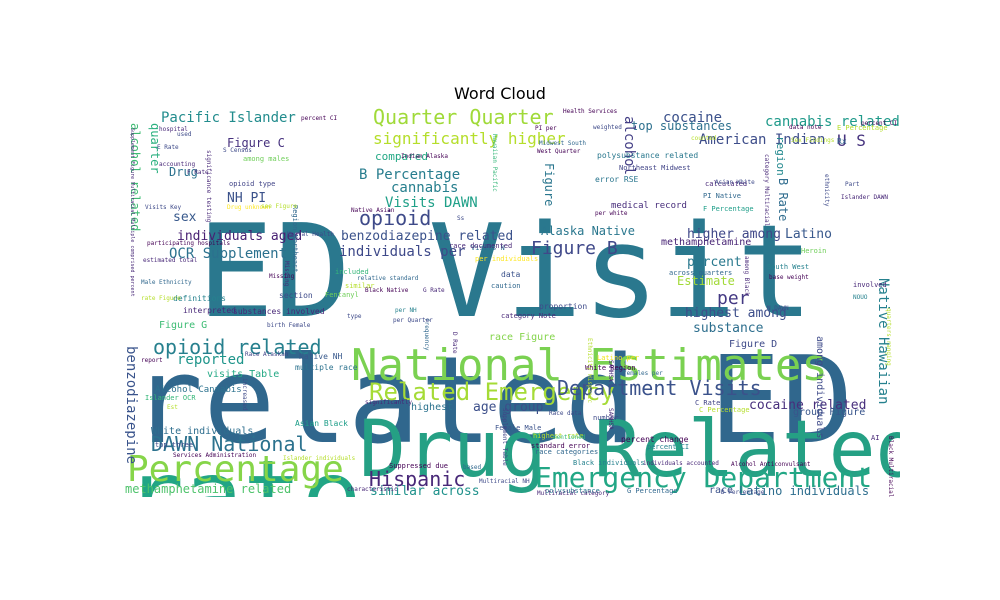  What do you see at coordinates (629, 145) in the screenshot?
I see `word-alcohol: alcohol` at bounding box center [629, 145].